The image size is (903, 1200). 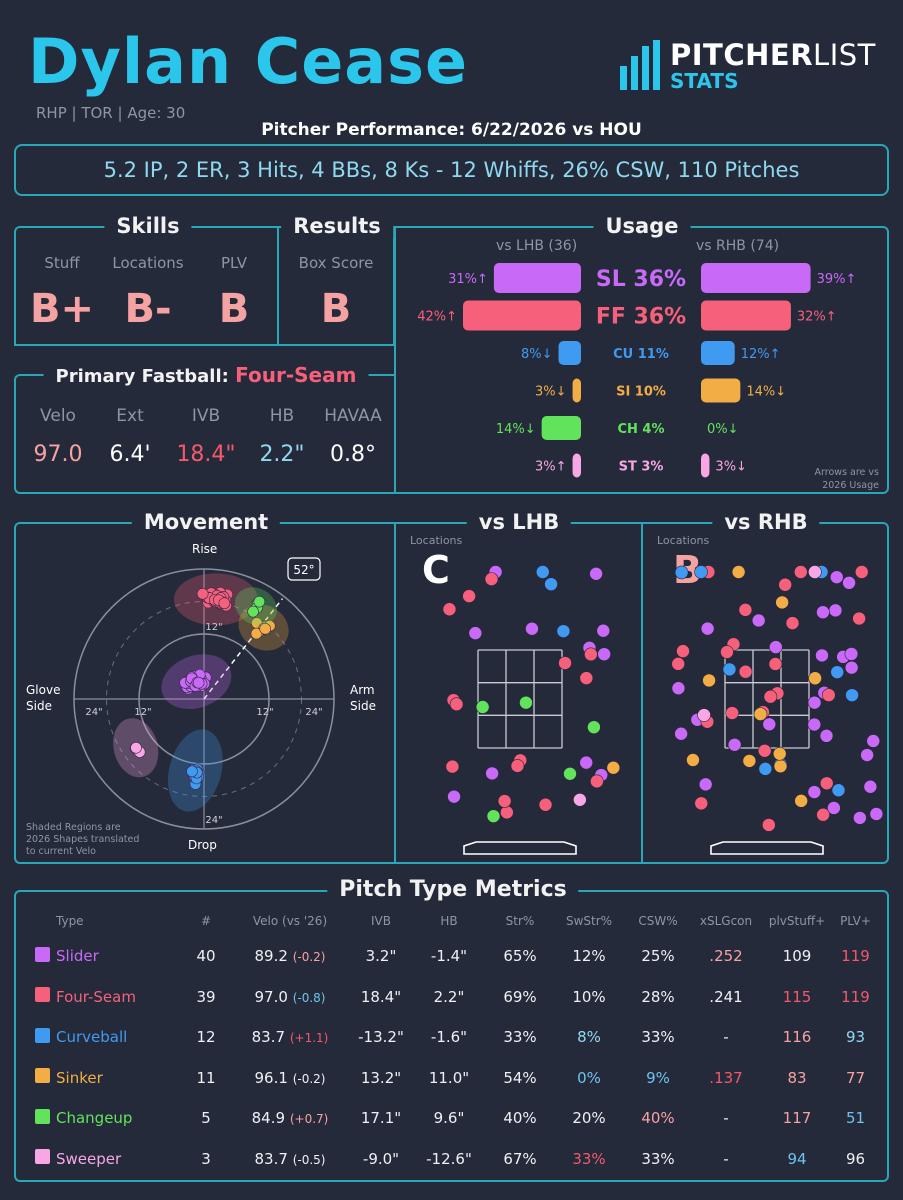 What do you see at coordinates (817, 317) in the screenshot?
I see `usage-rhb-value: 32%↑` at bounding box center [817, 317].